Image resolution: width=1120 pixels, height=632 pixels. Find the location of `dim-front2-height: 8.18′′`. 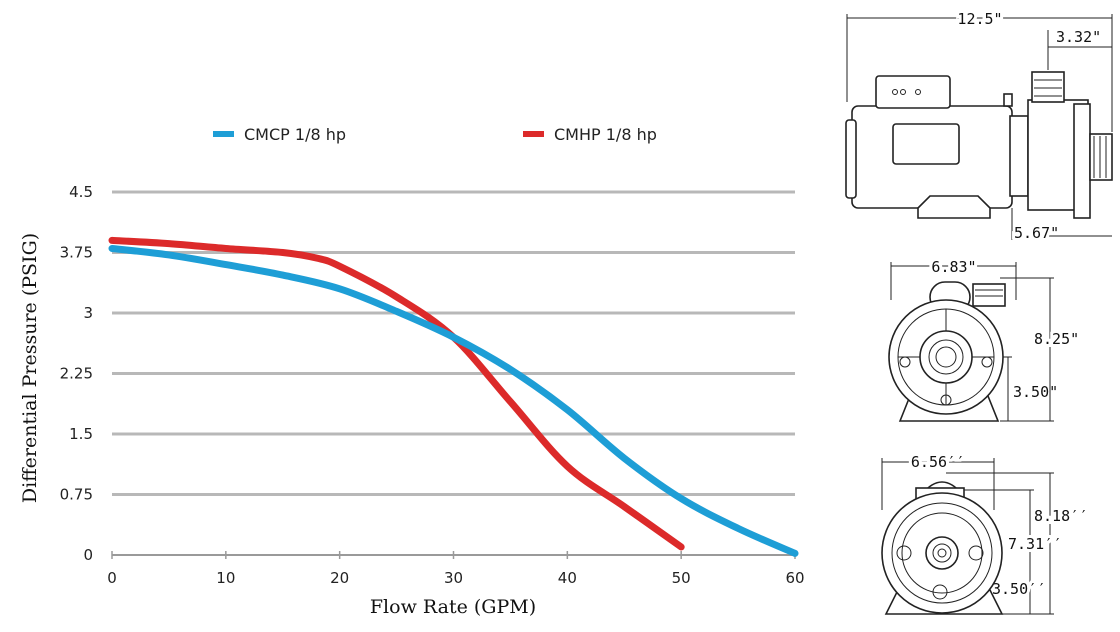

dim-front2-height: 8.18′′ is located at coordinates (1061, 516).